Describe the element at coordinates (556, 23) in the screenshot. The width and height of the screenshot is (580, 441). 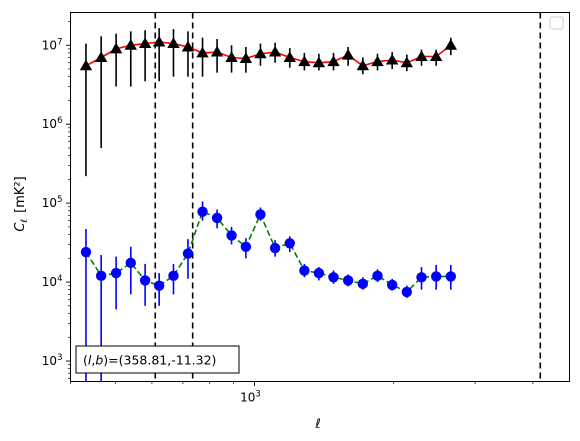
I see `legend-box` at that location.